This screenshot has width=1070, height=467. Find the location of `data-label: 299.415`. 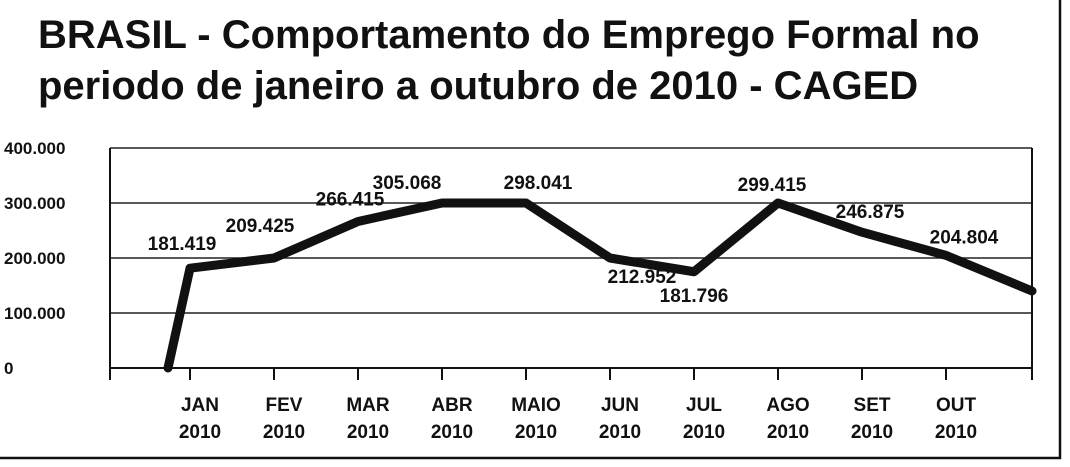

data-label: 299.415 is located at coordinates (772, 185).